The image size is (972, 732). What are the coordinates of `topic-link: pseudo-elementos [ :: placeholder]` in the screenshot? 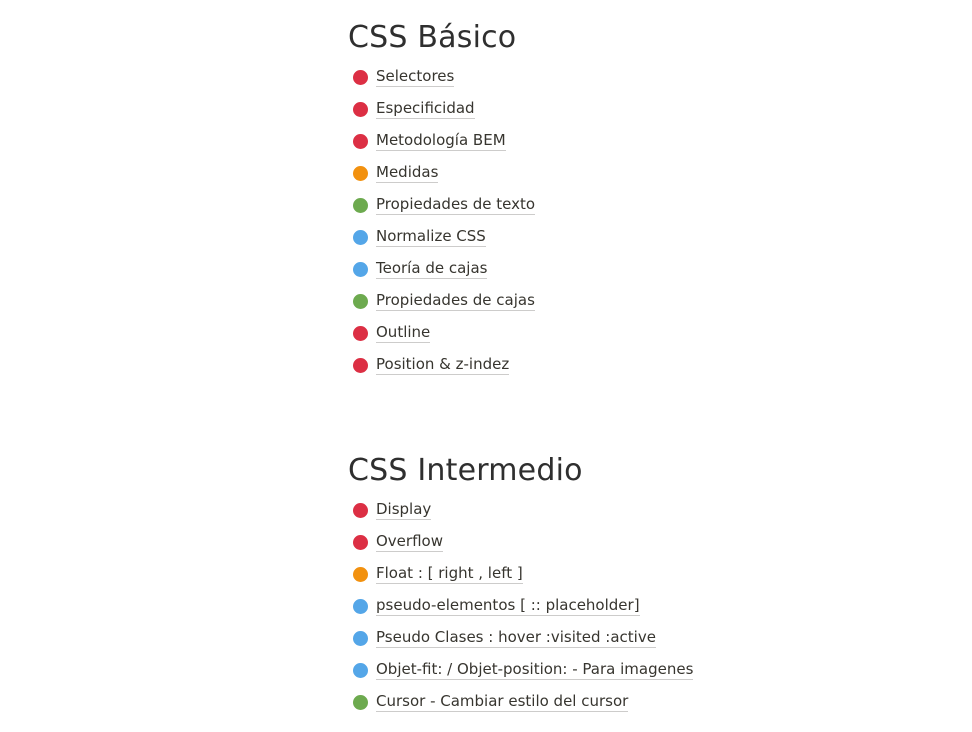 It's located at (508, 606).